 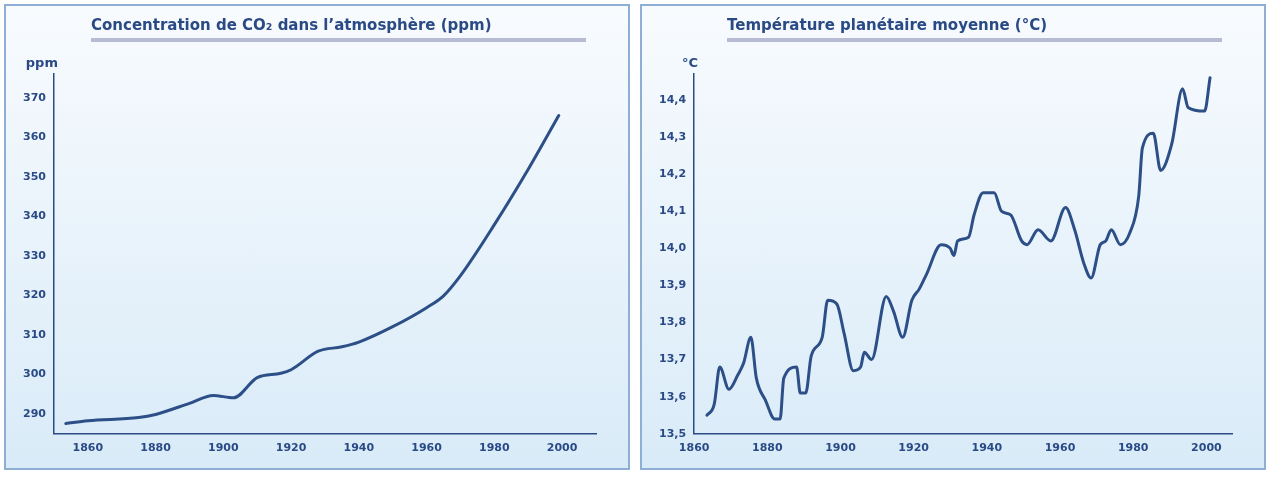 What do you see at coordinates (673, 174) in the screenshot?
I see `y-tick-label: 14,2` at bounding box center [673, 174].